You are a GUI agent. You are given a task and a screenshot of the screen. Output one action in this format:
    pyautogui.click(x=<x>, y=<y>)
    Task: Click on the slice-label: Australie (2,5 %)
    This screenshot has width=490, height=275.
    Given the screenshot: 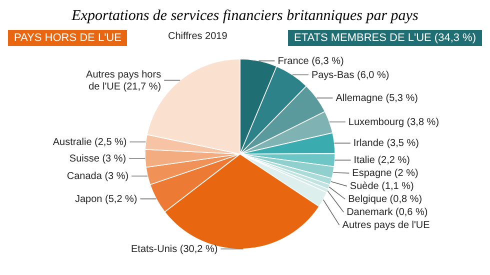 What is the action you would take?
    pyautogui.click(x=89, y=142)
    